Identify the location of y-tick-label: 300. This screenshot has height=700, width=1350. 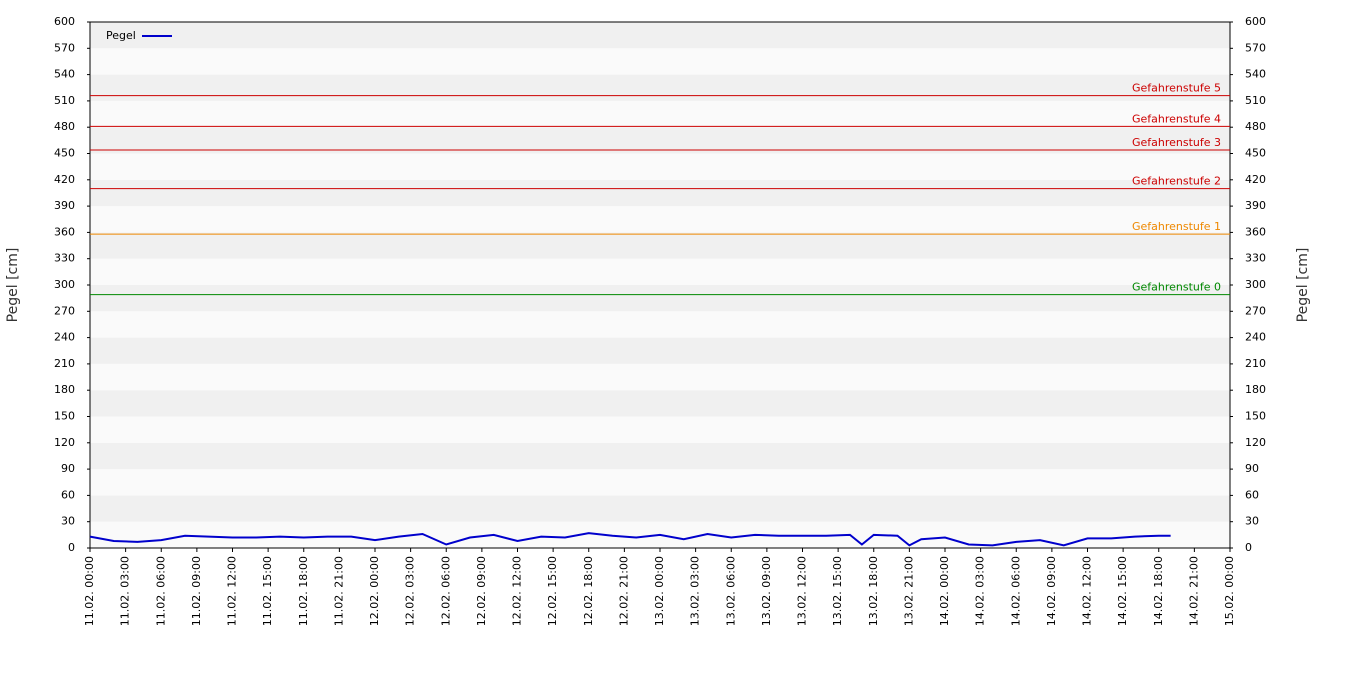
(64, 284).